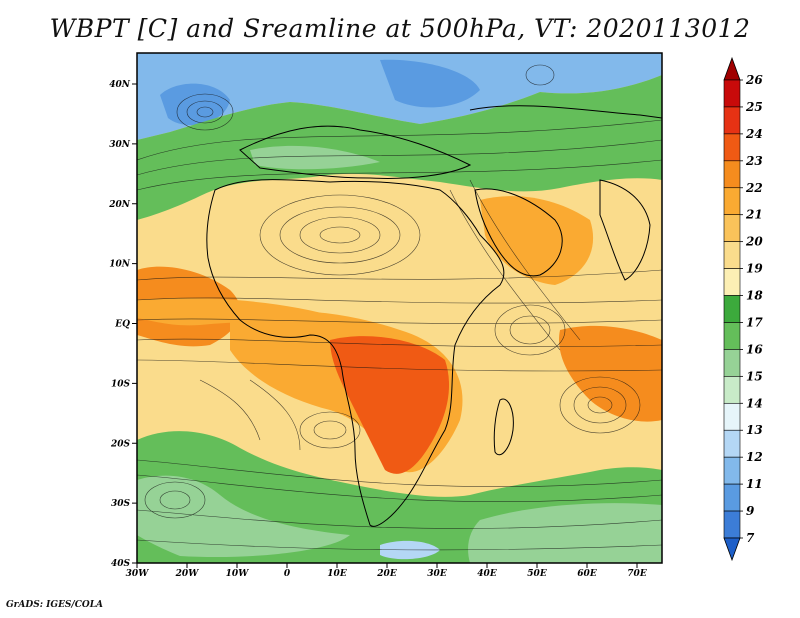  I want to click on lon-label: 30E, so click(437, 574).